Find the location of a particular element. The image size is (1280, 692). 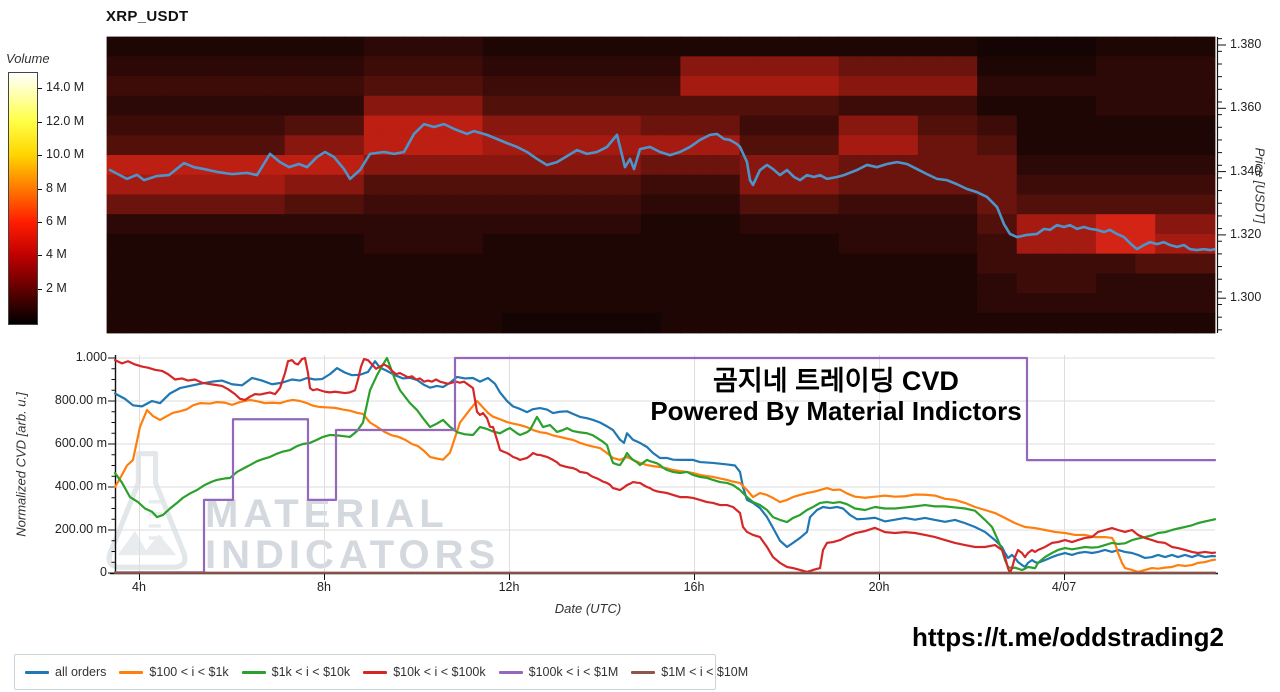

cvd-tick-label: 800.00 m is located at coordinates (80, 400).